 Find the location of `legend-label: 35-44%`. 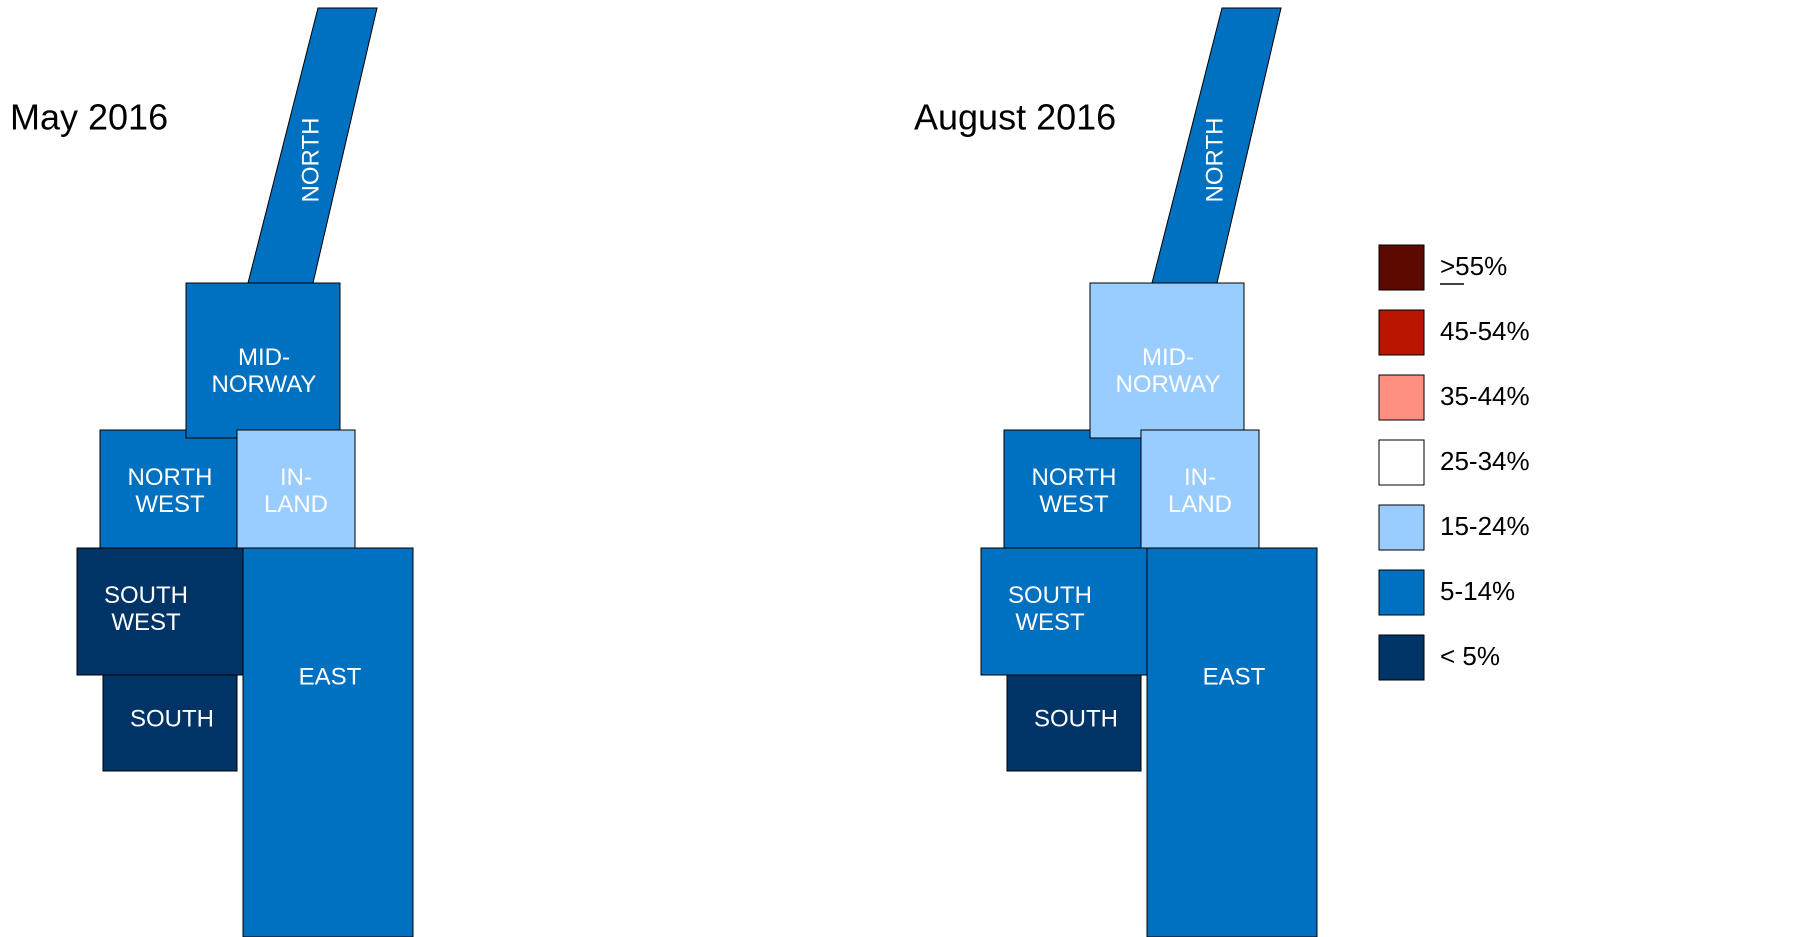

legend-label: 35-44% is located at coordinates (1485, 396).